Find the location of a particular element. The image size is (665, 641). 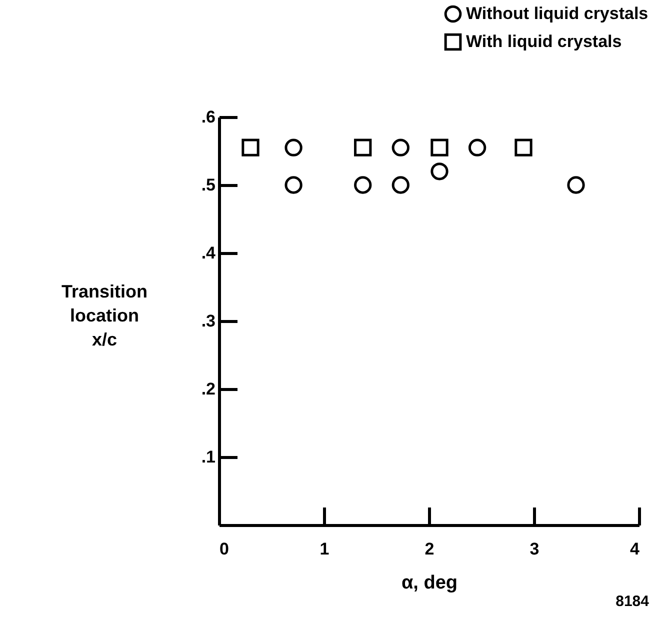

y-axis-title: Transition location x/c is located at coordinates (104, 316).